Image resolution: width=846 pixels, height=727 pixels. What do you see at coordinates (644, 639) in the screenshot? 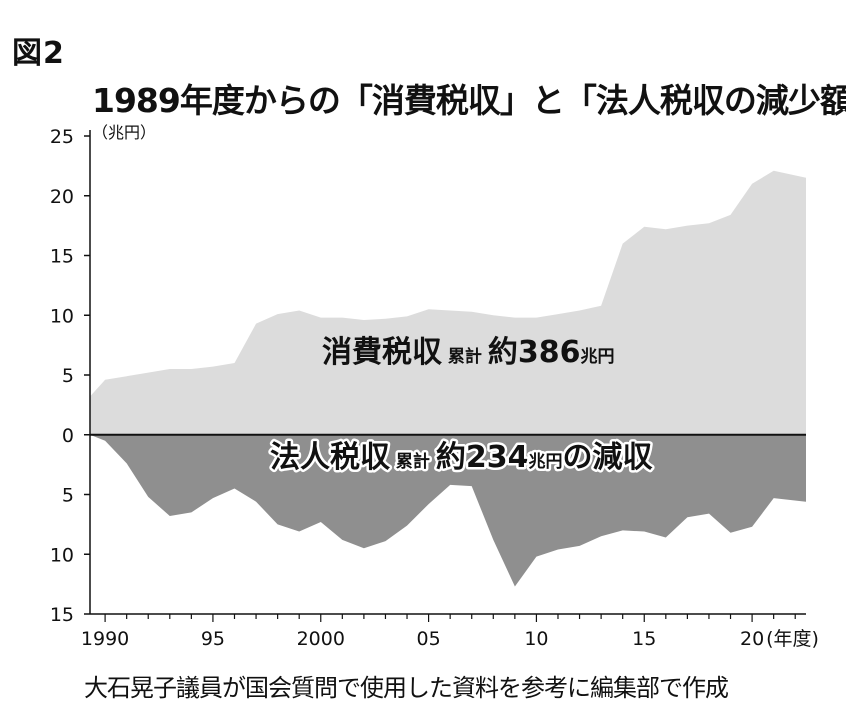
I see `x-tick-label: 15` at bounding box center [644, 639].